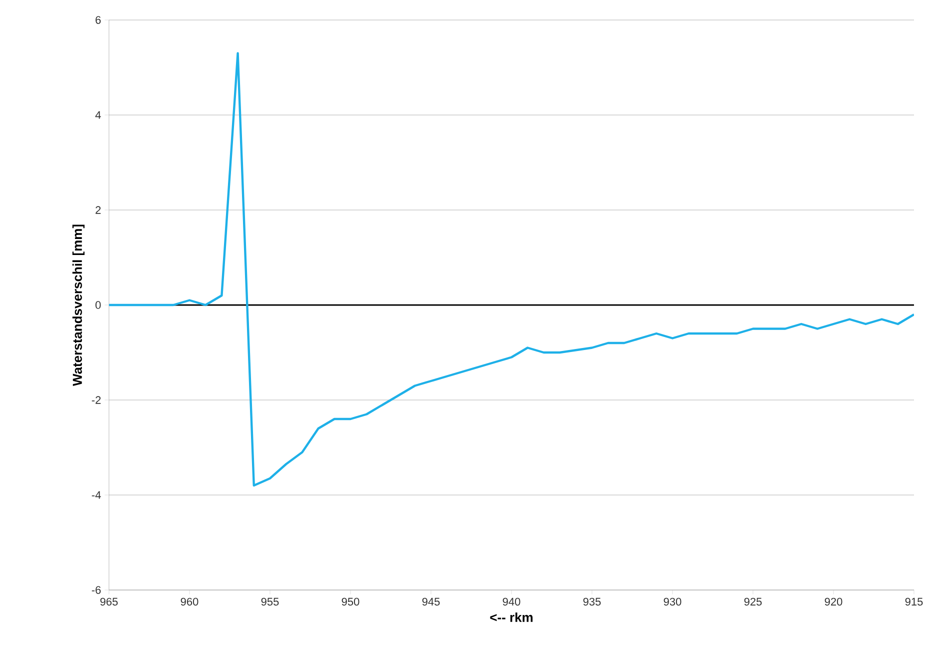 The height and width of the screenshot is (659, 937). I want to click on x-tick-label: 955, so click(270, 602).